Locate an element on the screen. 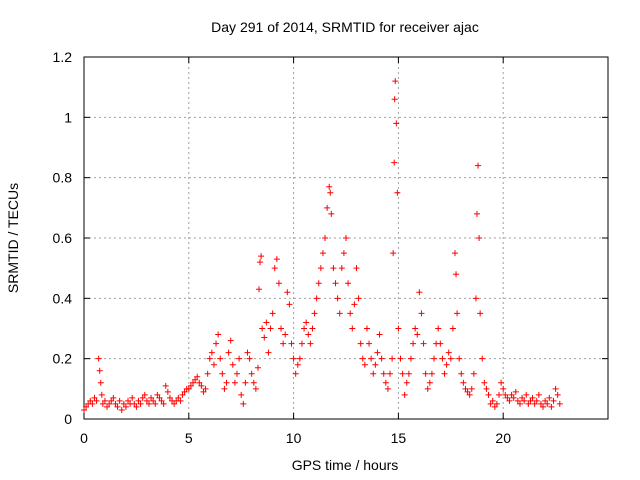 The width and height of the screenshot is (640, 480). x-tick-label: 10 is located at coordinates (294, 438).